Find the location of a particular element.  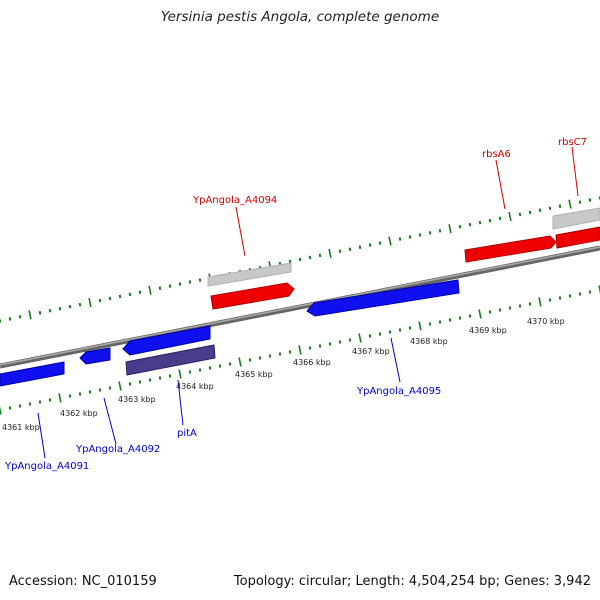

forward-strand-features is located at coordinates (403, 258).